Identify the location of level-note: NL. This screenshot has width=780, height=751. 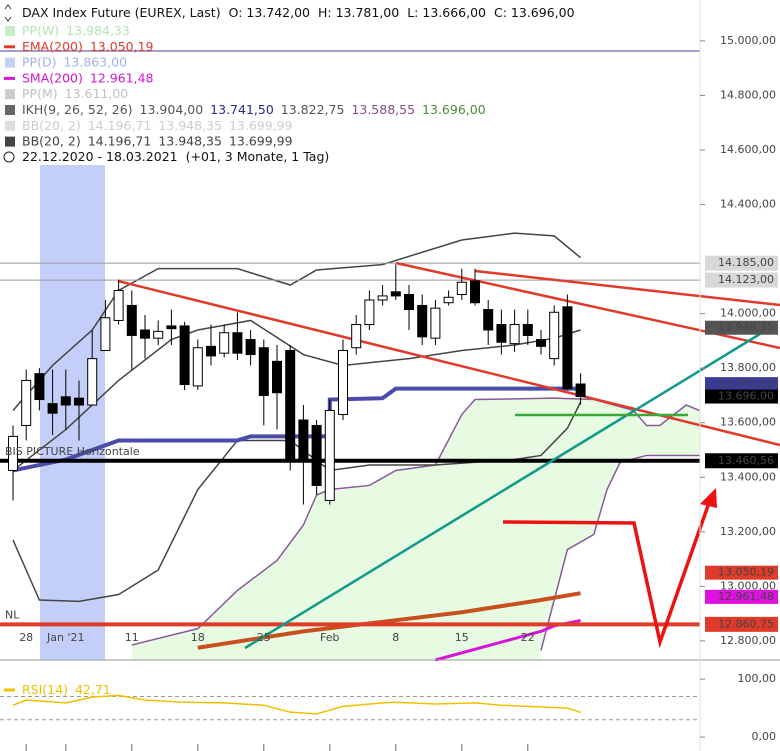
(12, 614).